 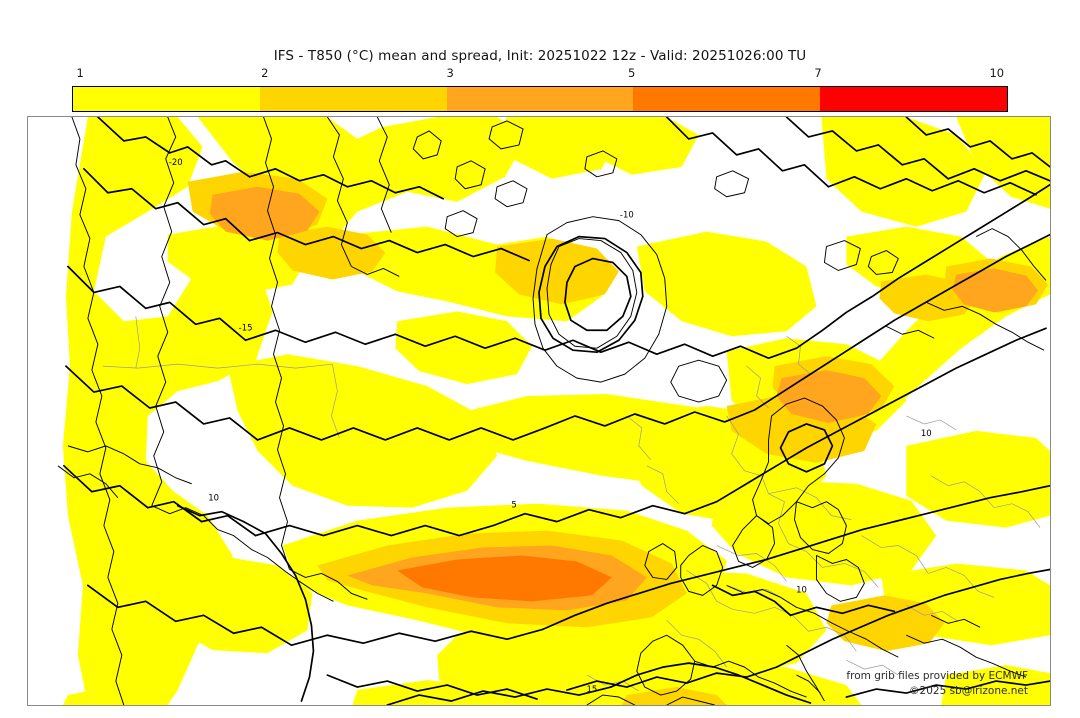 What do you see at coordinates (246, 327) in the screenshot?
I see `contour-label: -15` at bounding box center [246, 327].